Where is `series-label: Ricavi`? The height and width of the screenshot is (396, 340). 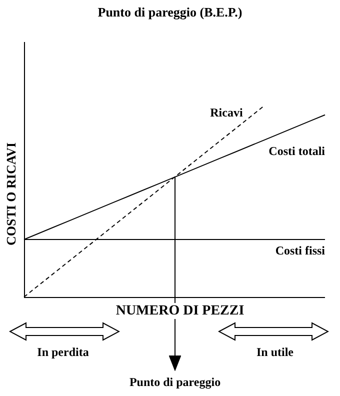 series-label: Ricavi is located at coordinates (227, 112).